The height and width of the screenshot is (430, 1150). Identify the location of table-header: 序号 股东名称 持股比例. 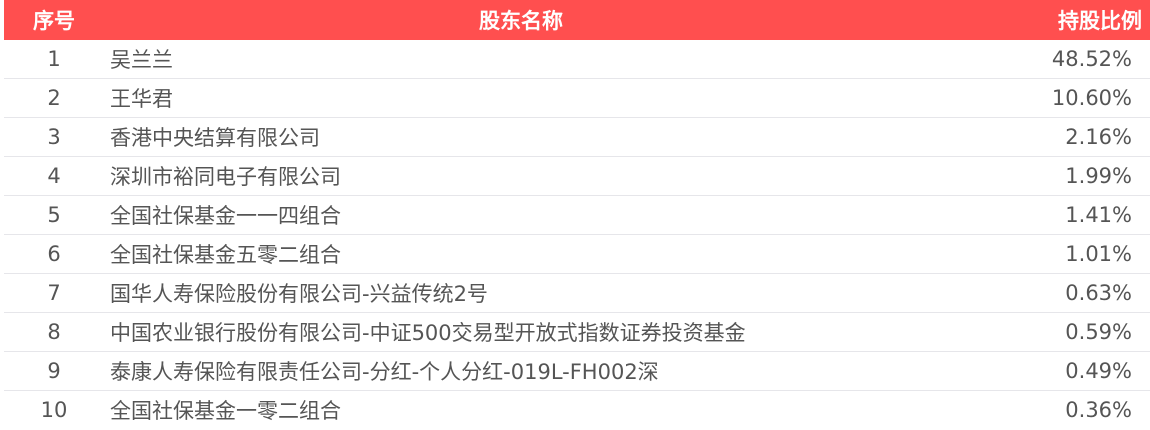
(577, 20).